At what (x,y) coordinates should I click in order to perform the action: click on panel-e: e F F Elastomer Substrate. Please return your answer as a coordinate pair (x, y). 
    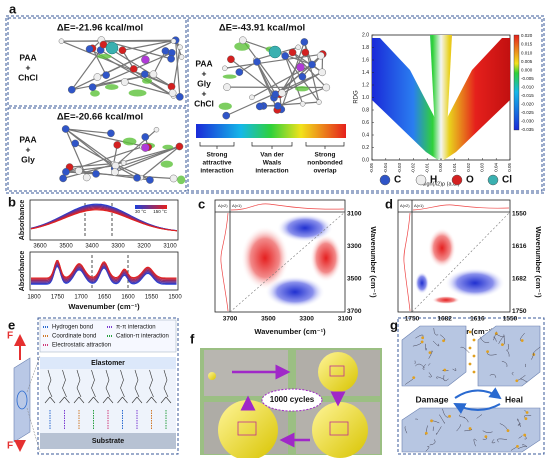
    Looking at the image, I should click on (93, 386).